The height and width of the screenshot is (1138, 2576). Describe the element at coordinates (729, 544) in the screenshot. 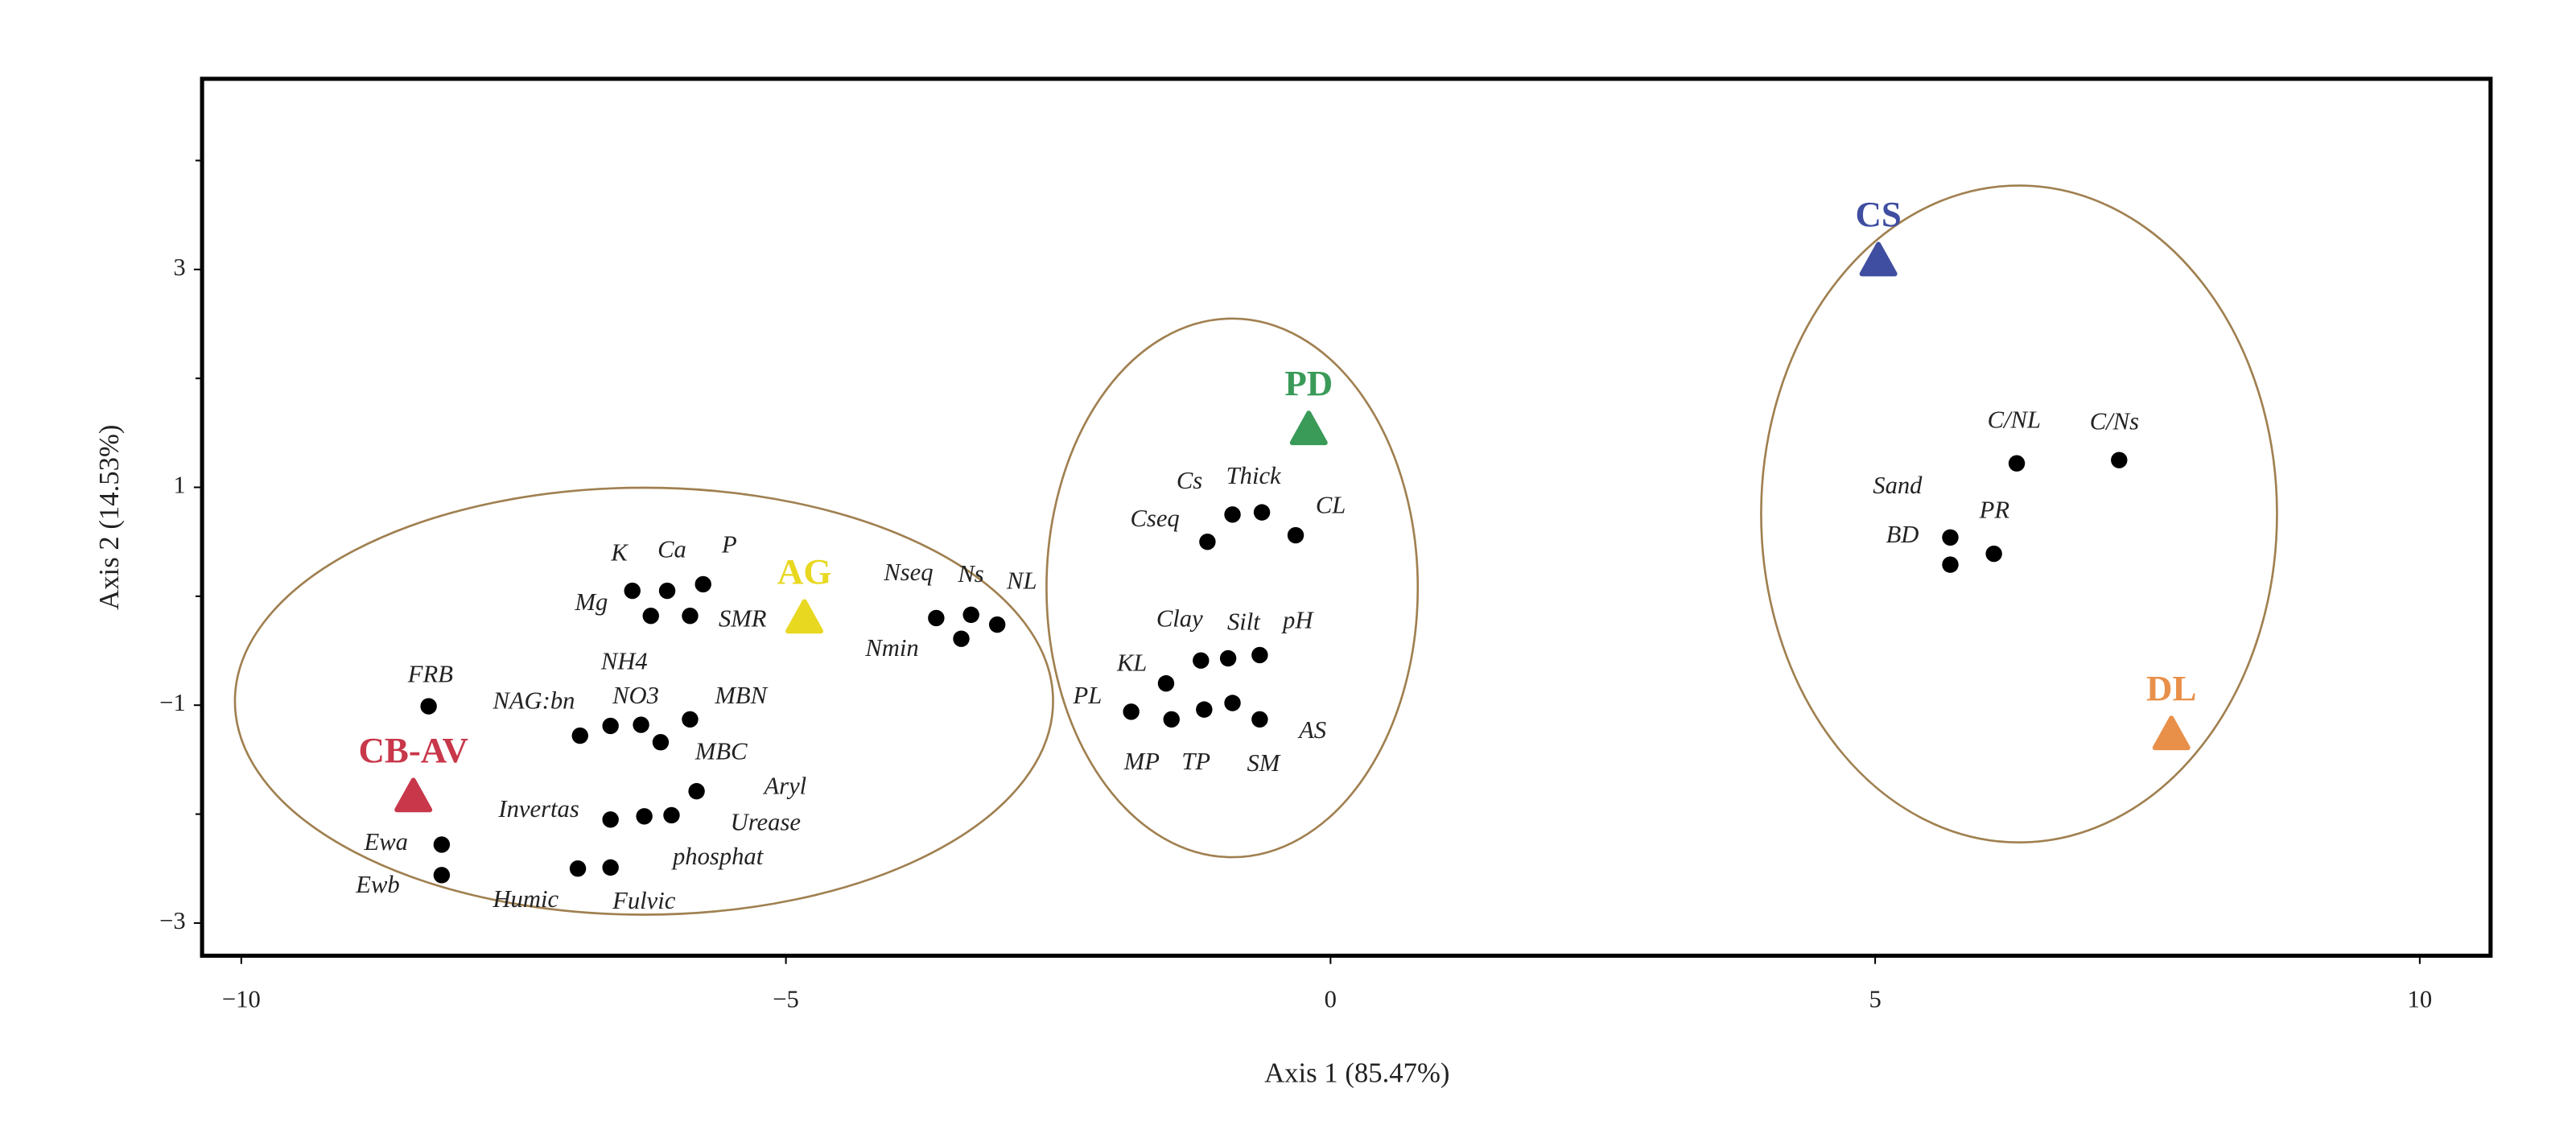

I see `point-label: P` at that location.